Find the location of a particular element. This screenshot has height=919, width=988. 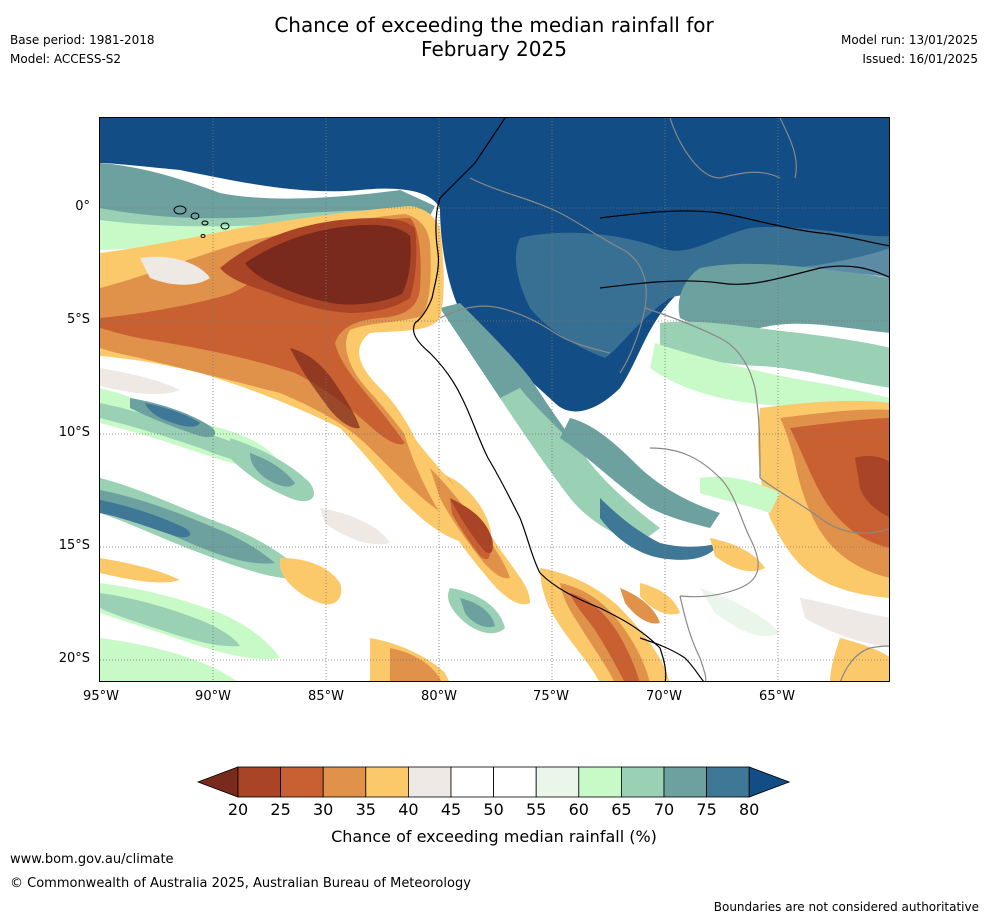

colorbar-tick-label: 25 is located at coordinates (280, 809).